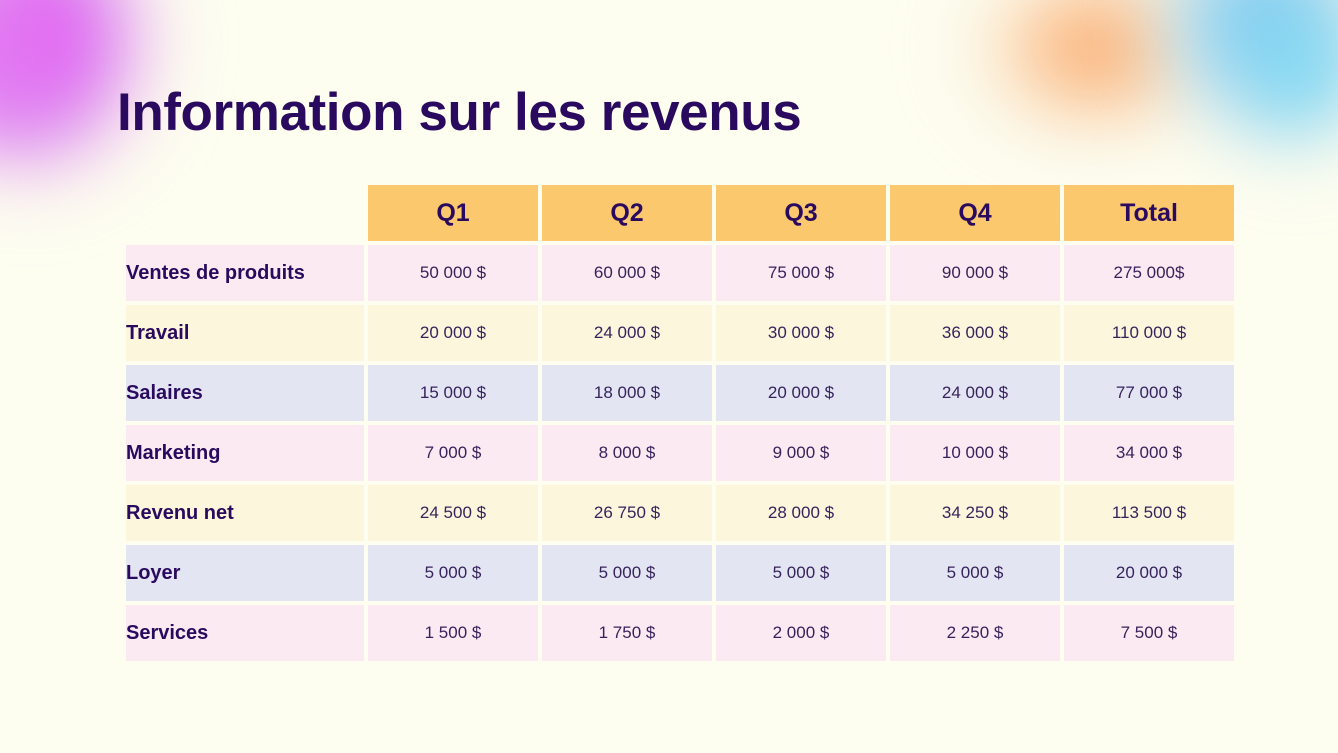  I want to click on cell-travail-q4: 36 000 $, so click(975, 333).